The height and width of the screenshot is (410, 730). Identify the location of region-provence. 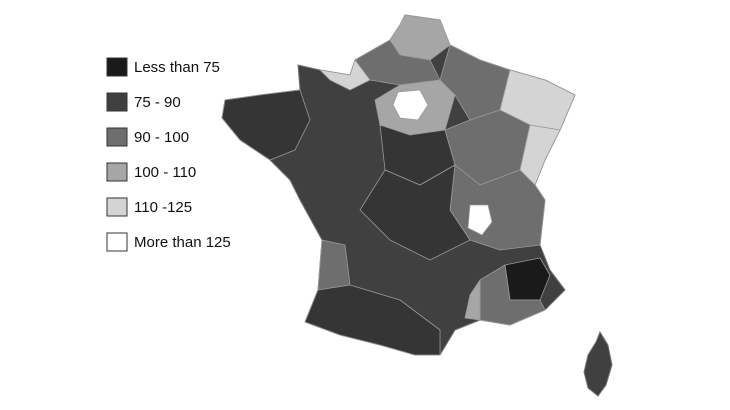
(512, 295).